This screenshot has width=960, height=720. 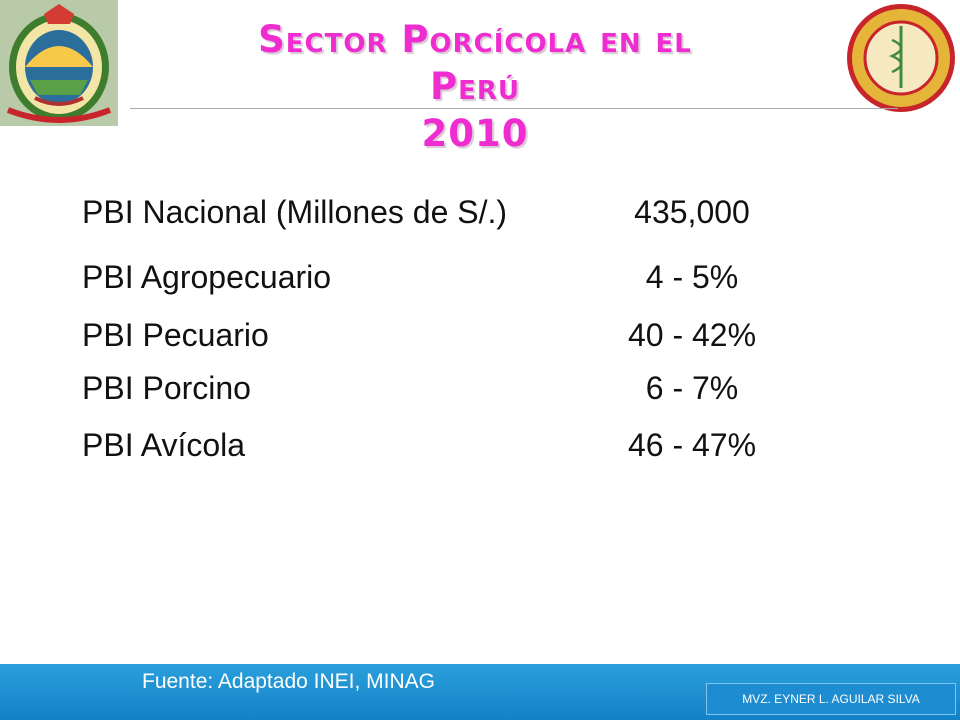 What do you see at coordinates (692, 388) in the screenshot?
I see `row-value: 6 - 7%` at bounding box center [692, 388].